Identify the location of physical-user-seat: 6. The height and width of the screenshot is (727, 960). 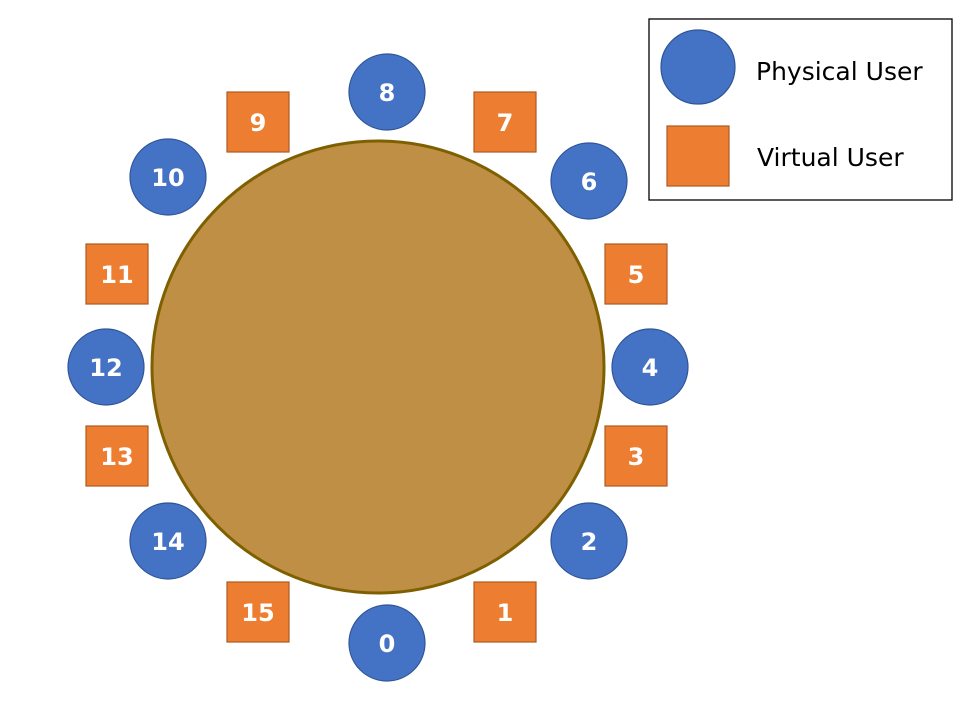
(589, 181).